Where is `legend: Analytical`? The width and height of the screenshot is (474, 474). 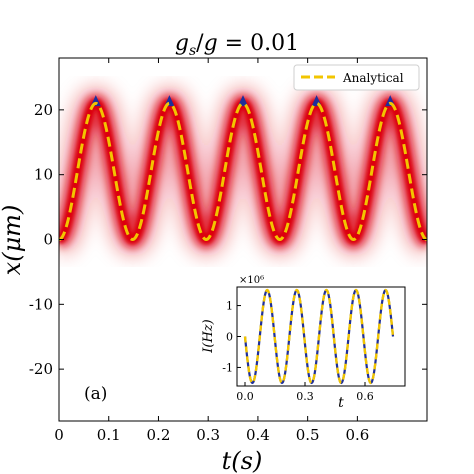 legend: Analytical is located at coordinates (356, 77).